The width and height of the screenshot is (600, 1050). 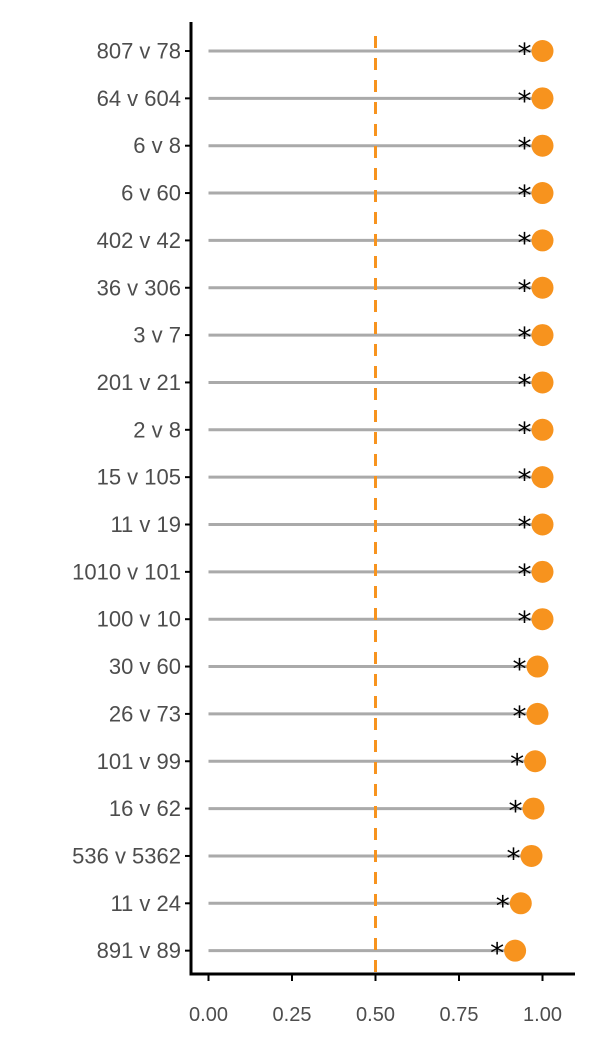 I want to click on category-label: 30 v 60, so click(x=145, y=666).